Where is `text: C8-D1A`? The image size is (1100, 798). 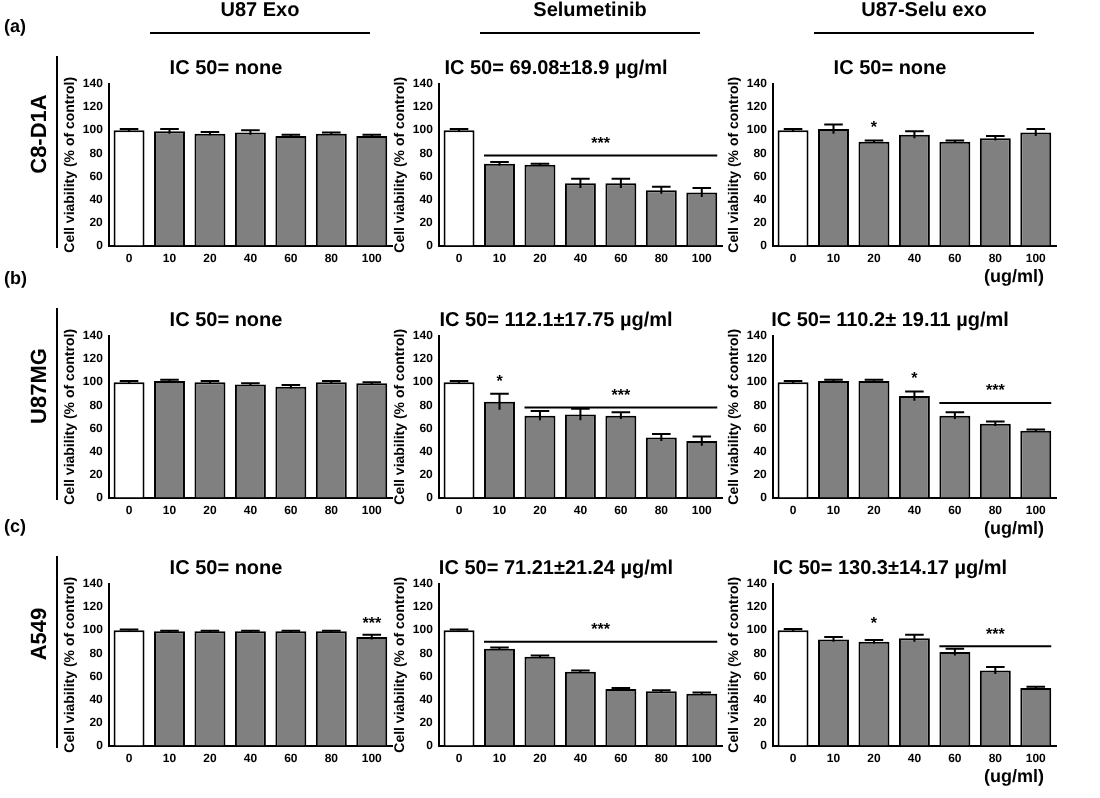
text: C8-D1A is located at coordinates (40, 135).